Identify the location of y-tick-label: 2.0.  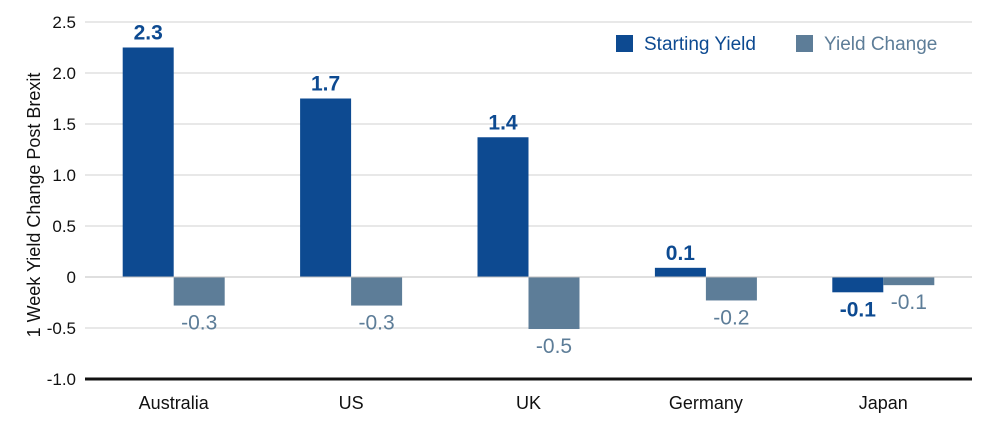
(64, 73).